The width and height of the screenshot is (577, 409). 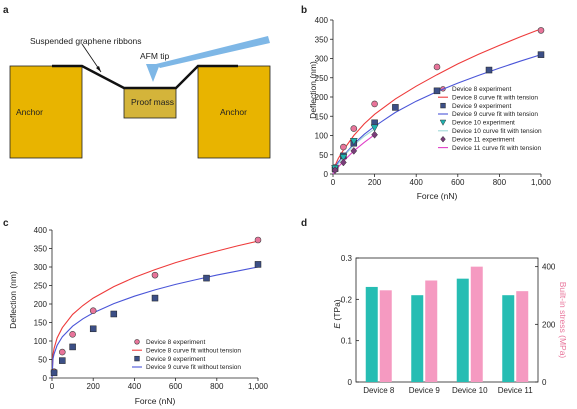 What do you see at coordinates (193, 367) in the screenshot?
I see `chart-c-legend-label: Device 9 curve fit without tension` at bounding box center [193, 367].